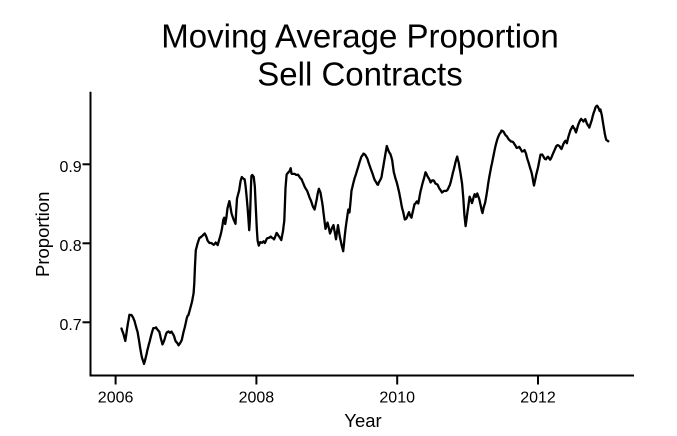  Describe the element at coordinates (538, 397) in the screenshot. I see `svg-text: 2012` at that location.